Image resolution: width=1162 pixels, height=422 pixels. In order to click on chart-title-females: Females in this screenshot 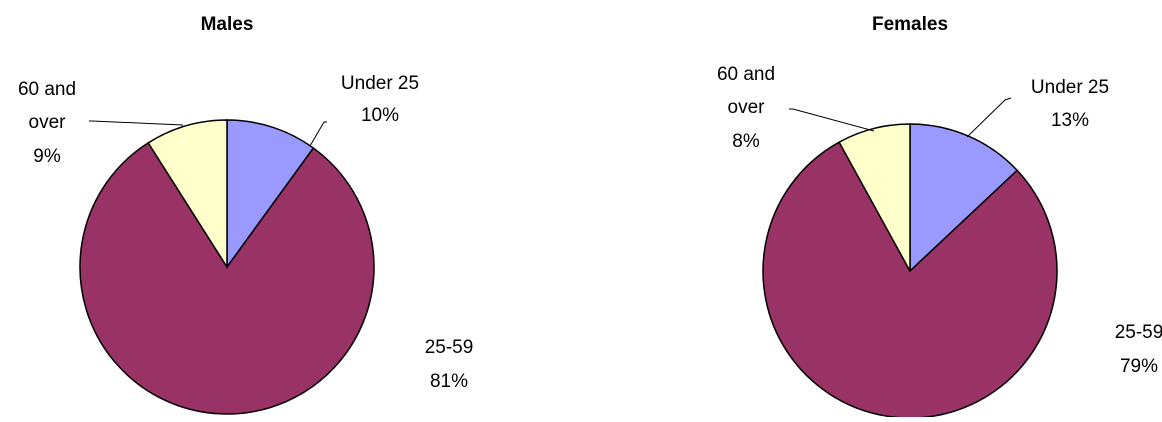, I will do `click(910, 24)`.